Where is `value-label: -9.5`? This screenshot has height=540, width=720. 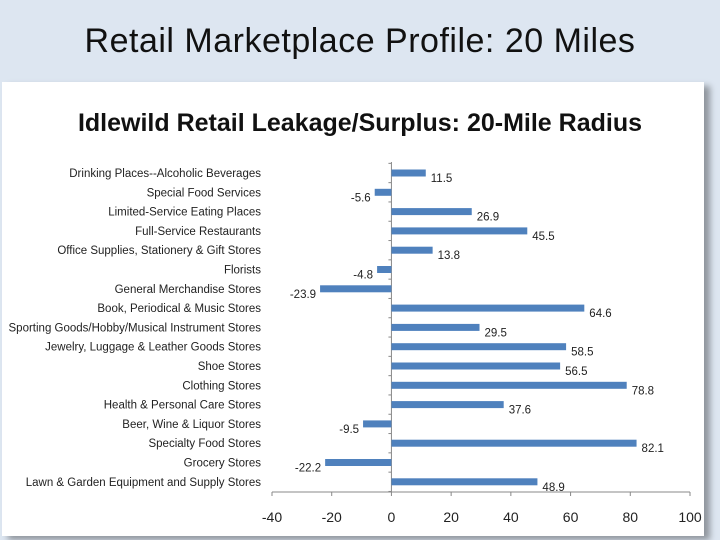
value-label: -9.5 is located at coordinates (349, 430).